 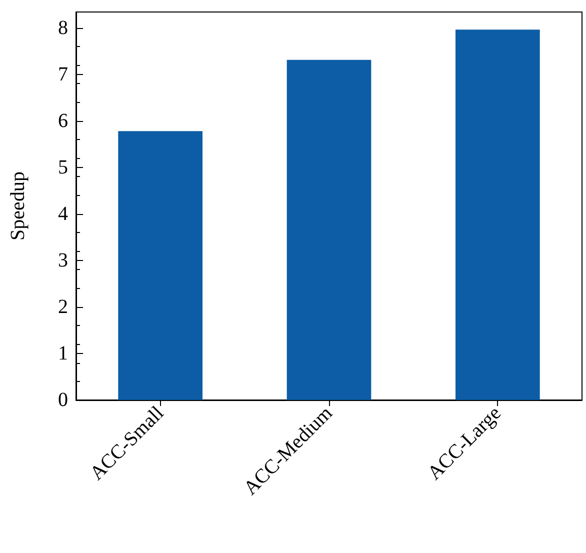 I want to click on y-tick-label: 3, so click(x=63, y=260).